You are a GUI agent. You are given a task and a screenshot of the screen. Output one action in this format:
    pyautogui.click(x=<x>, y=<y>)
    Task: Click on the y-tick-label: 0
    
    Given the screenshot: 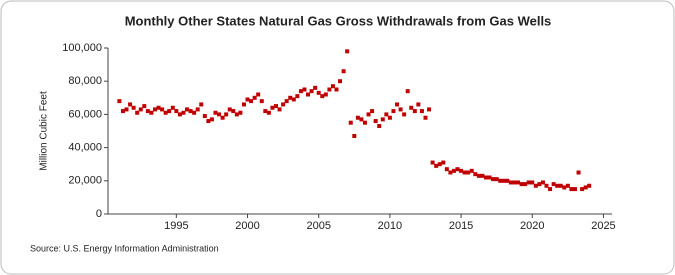 What is the action you would take?
    pyautogui.click(x=99, y=214)
    